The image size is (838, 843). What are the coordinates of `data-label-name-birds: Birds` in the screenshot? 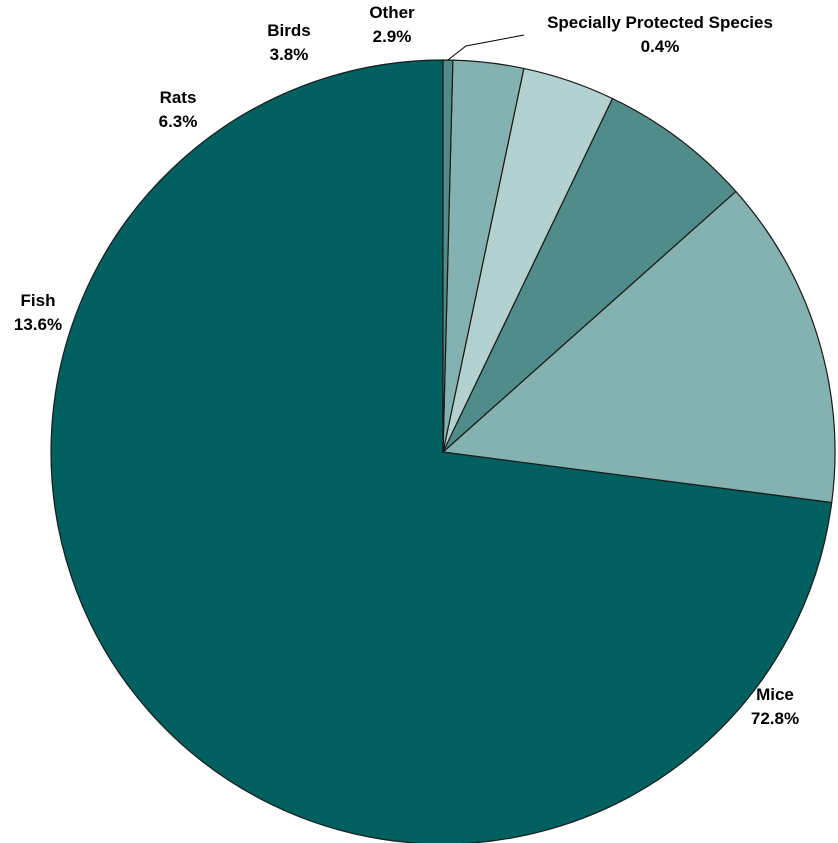 It's located at (288, 30).